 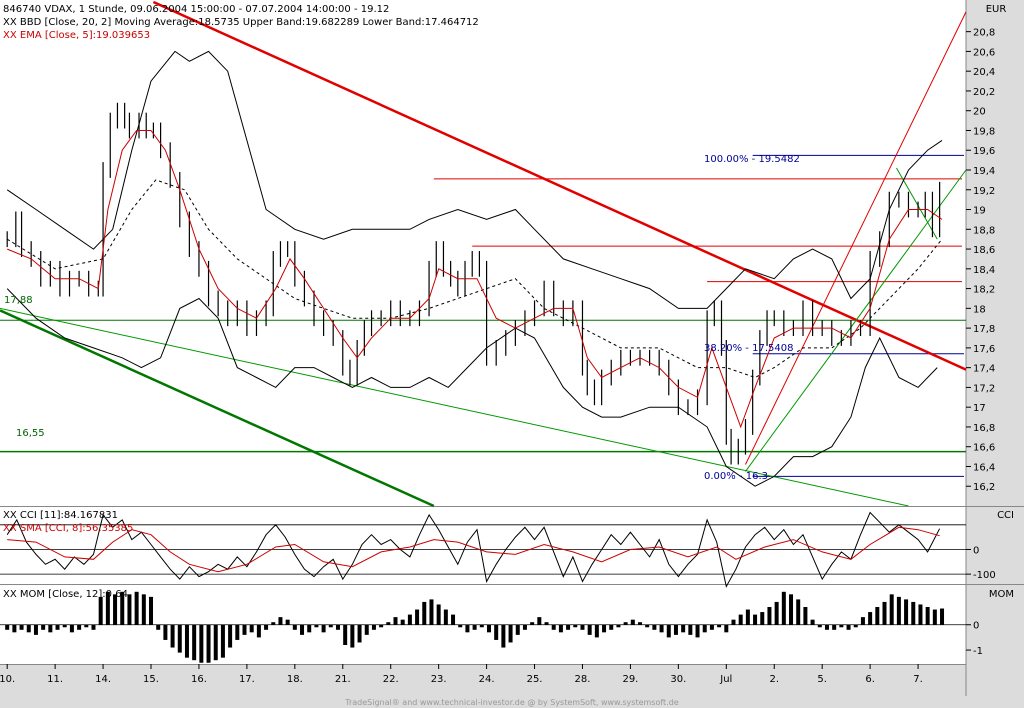 I want to click on price-tick-label: 19,6, so click(x=984, y=151).